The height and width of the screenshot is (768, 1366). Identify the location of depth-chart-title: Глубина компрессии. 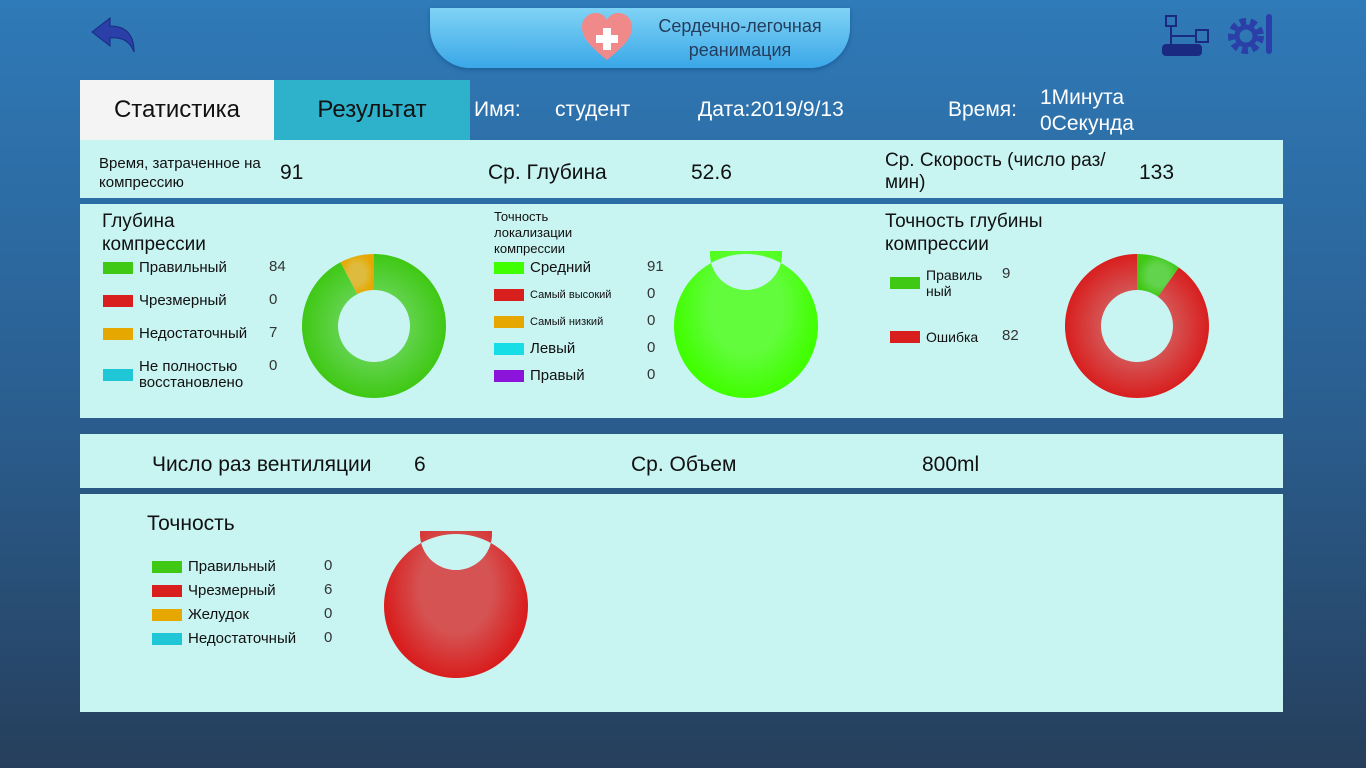
(154, 233).